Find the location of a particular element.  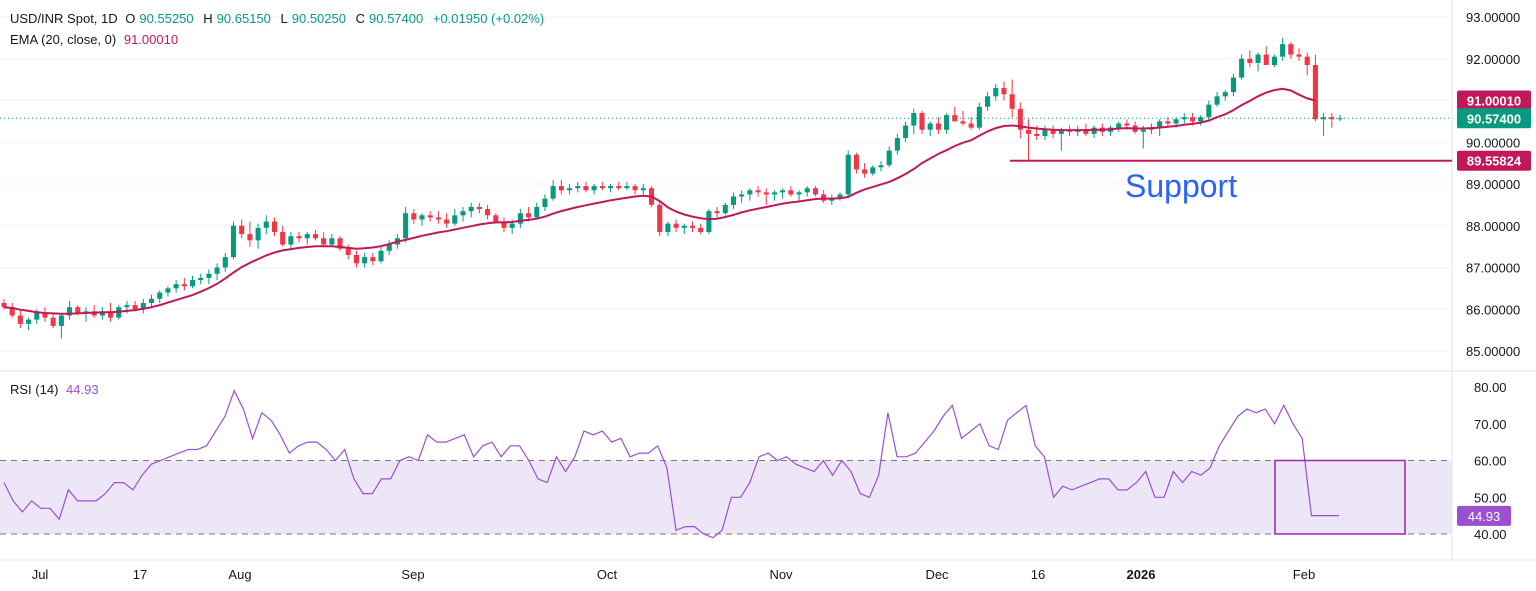

price-tick-label: 92.00000 is located at coordinates (1493, 59).